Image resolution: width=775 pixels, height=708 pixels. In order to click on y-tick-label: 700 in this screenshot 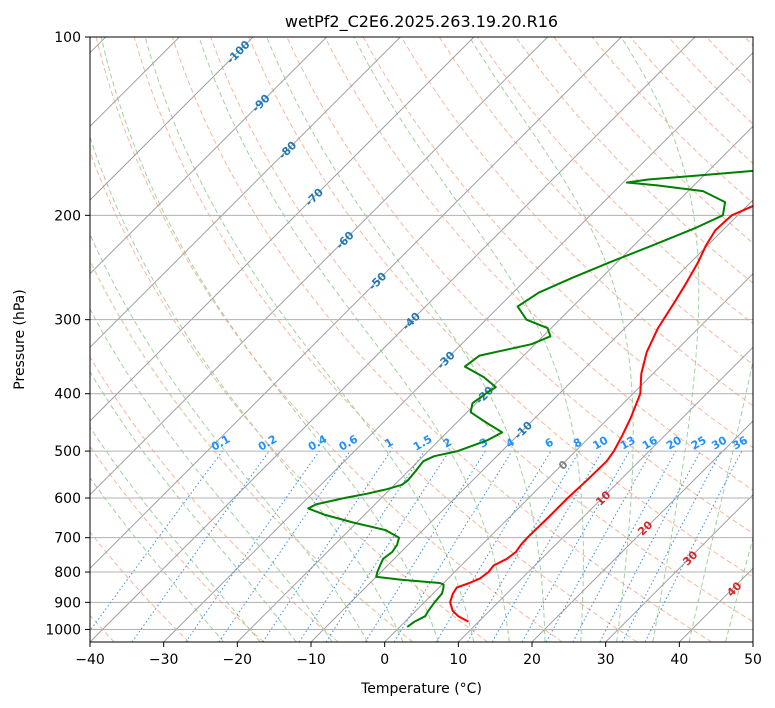, I will do `click(67, 539)`.